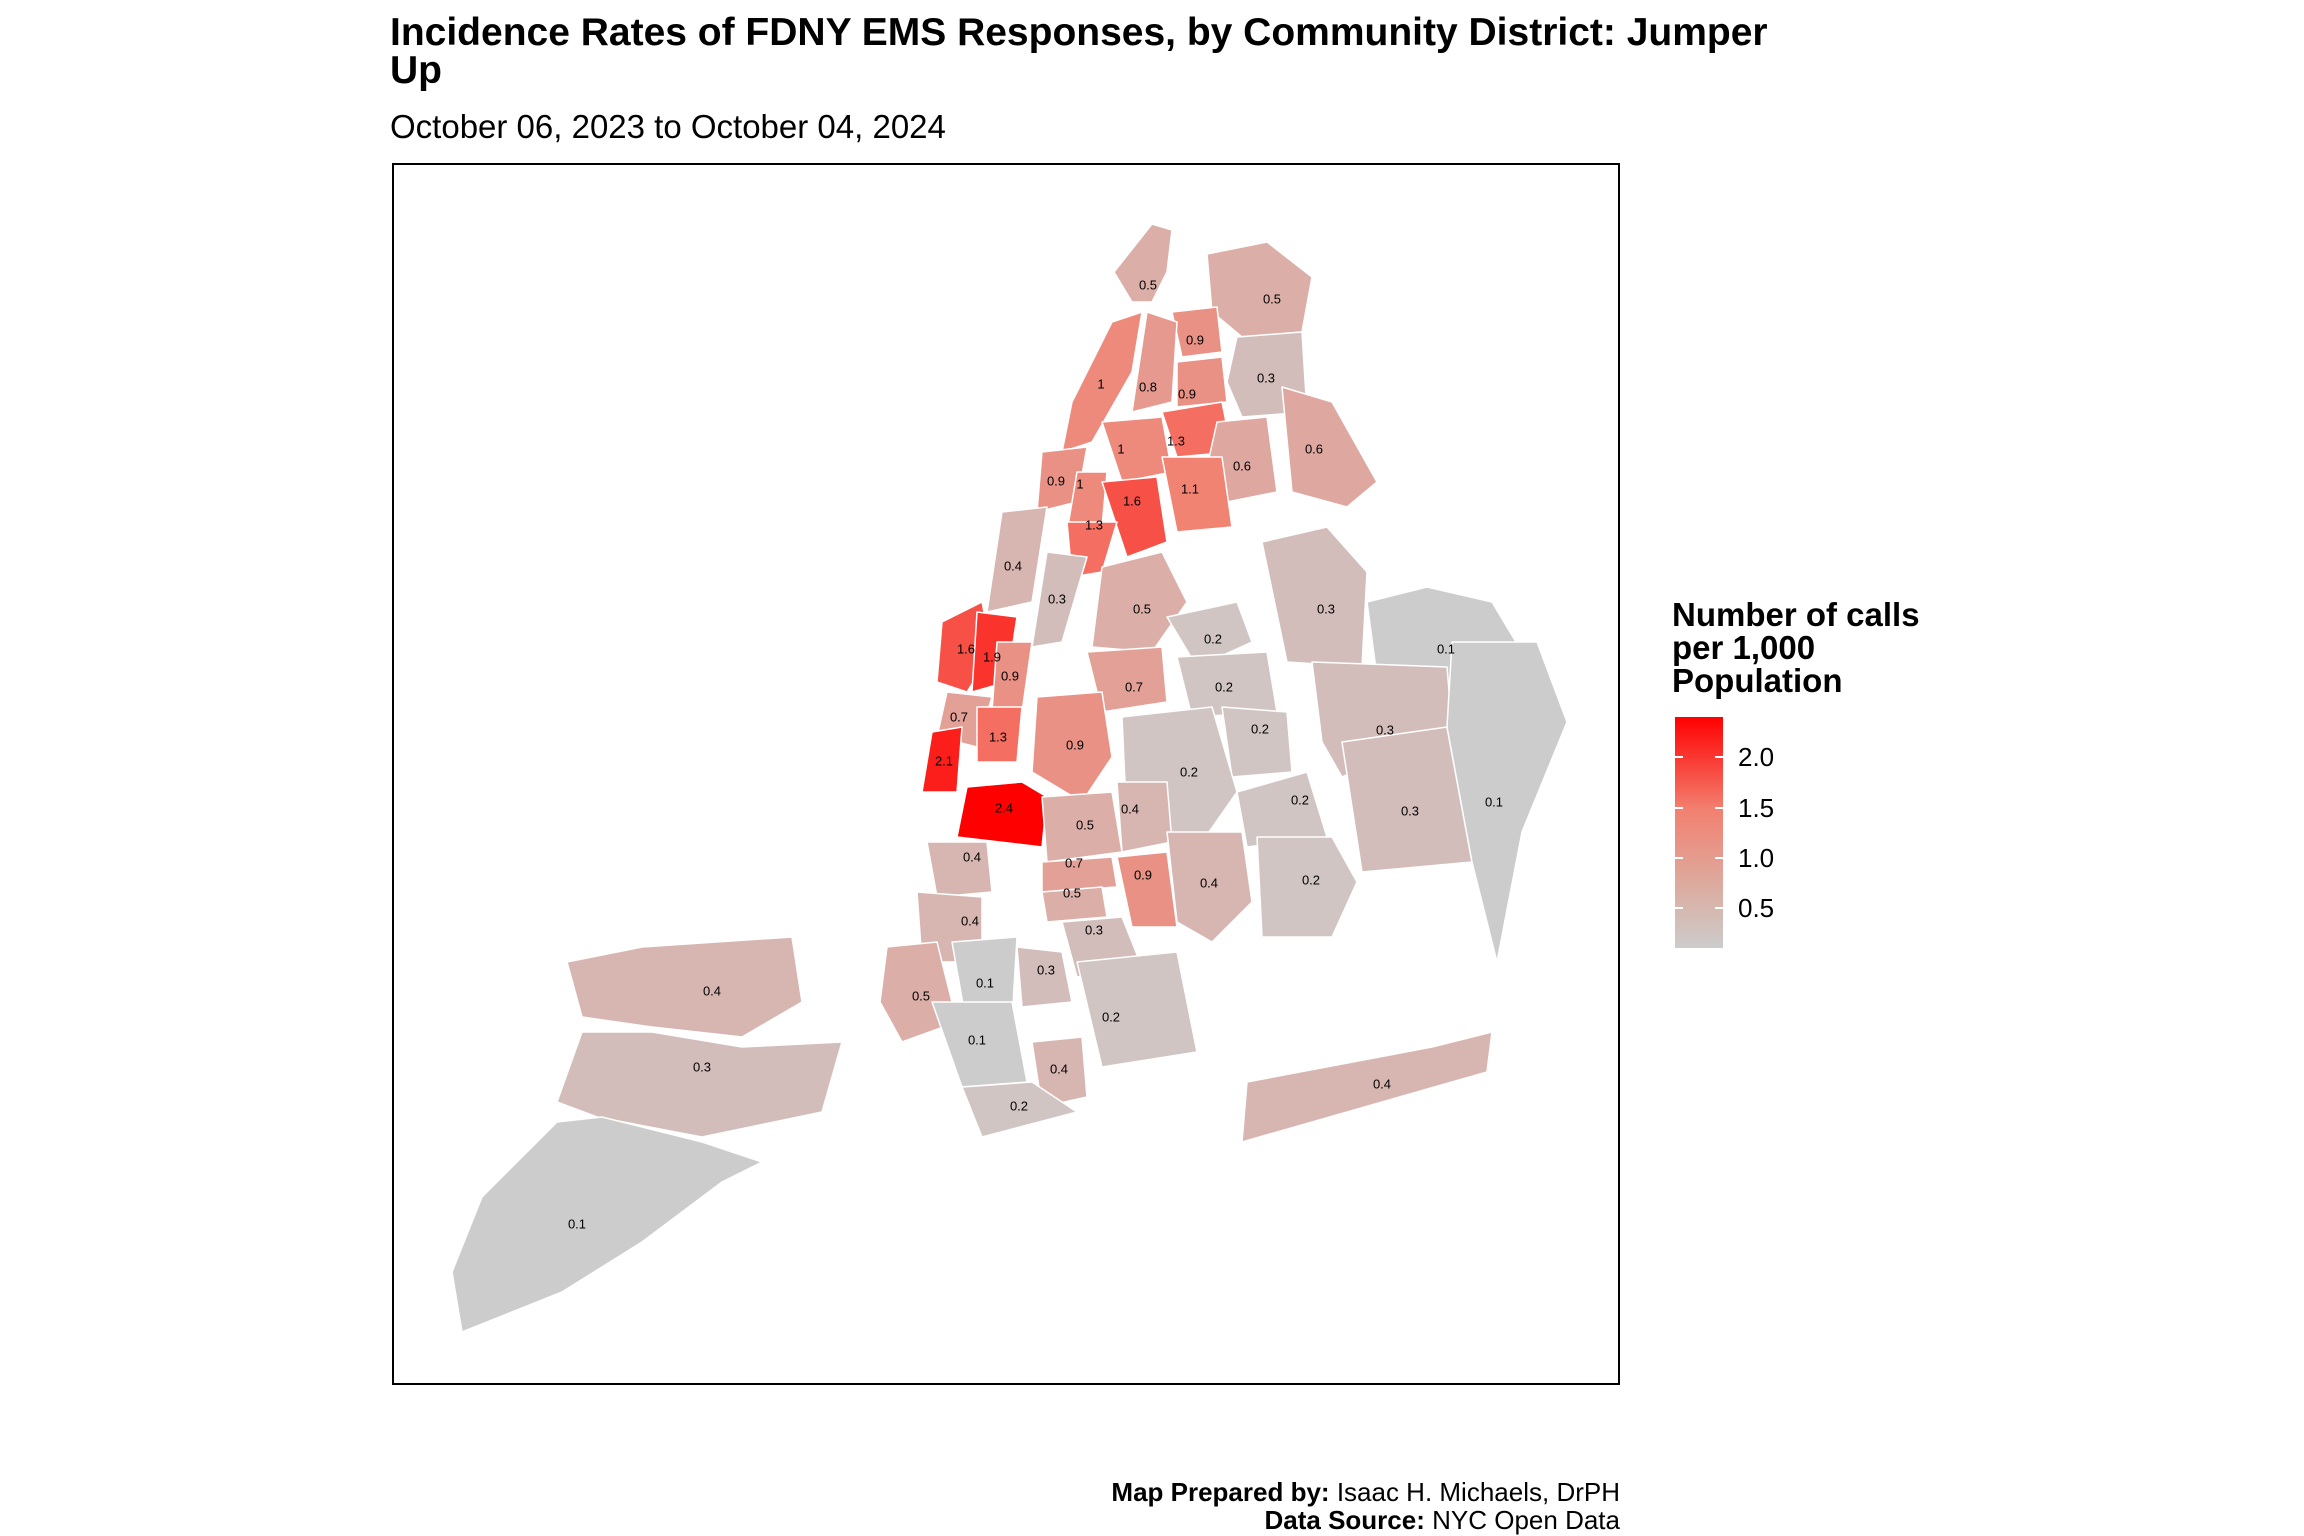 This screenshot has height=1536, width=2304. What do you see at coordinates (668, 126) in the screenshot?
I see `map-subtitle: October 06, 2023 to October 04, 2024` at bounding box center [668, 126].